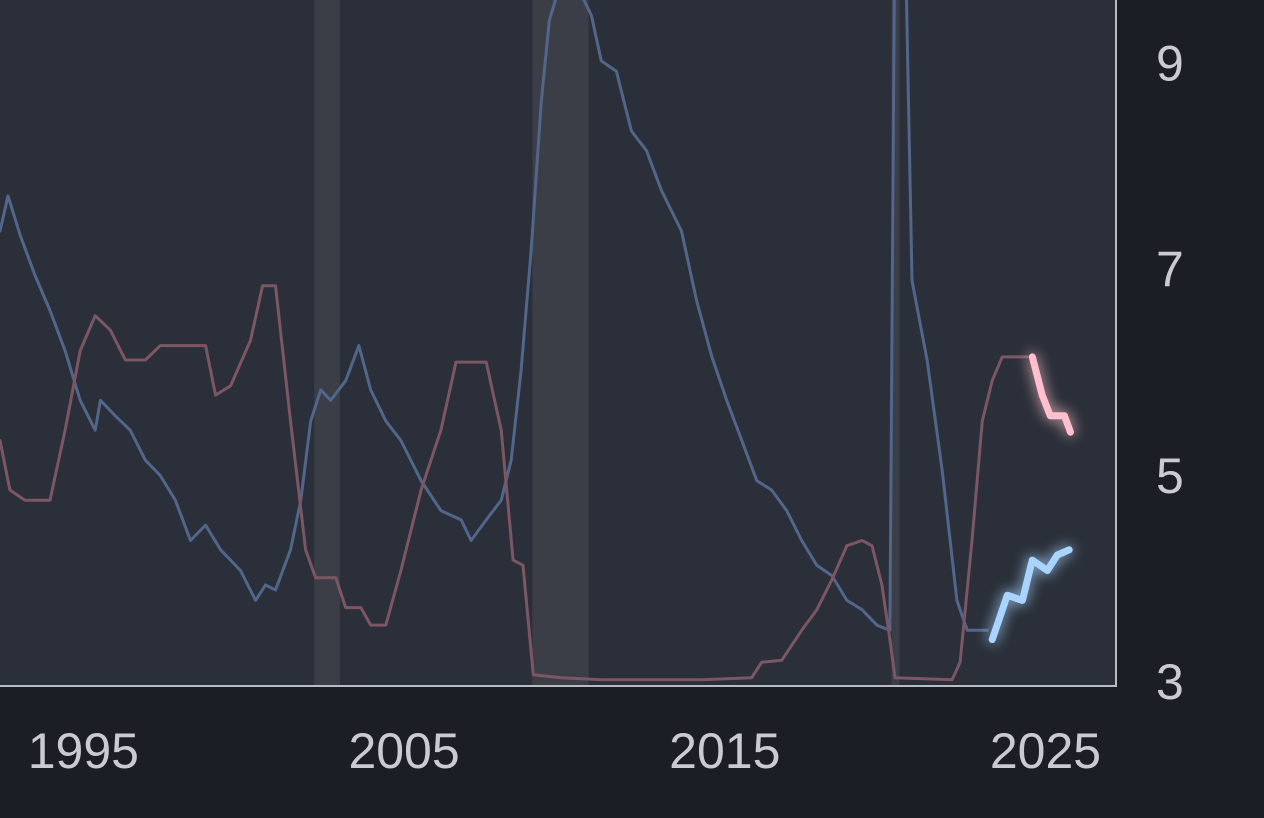 This screenshot has width=1264, height=818. What do you see at coordinates (1045, 751) in the screenshot?
I see `x-tick-label: 2025` at bounding box center [1045, 751].